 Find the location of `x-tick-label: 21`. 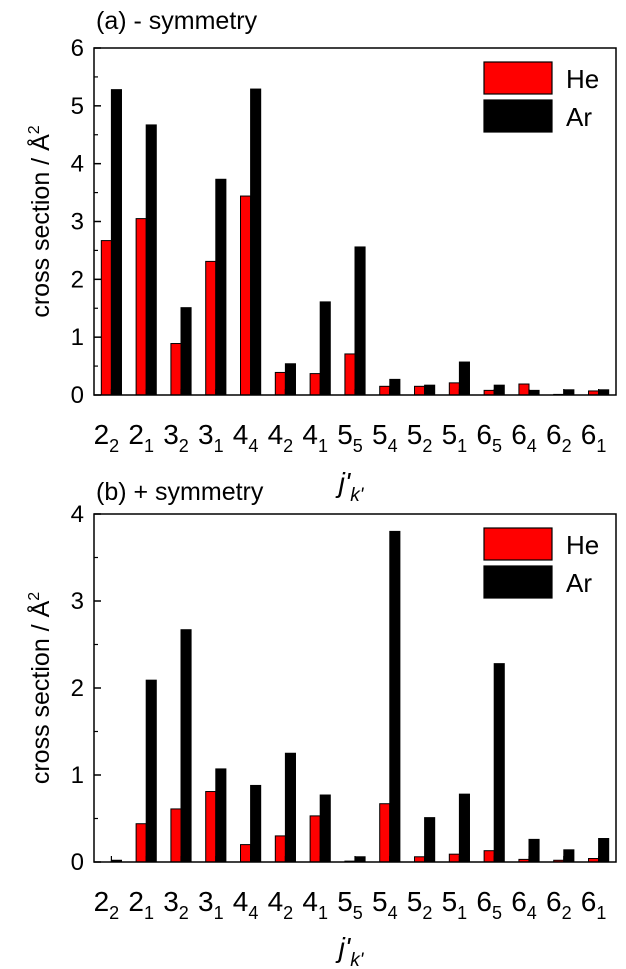

x-tick-label: 21 is located at coordinates (141, 904).